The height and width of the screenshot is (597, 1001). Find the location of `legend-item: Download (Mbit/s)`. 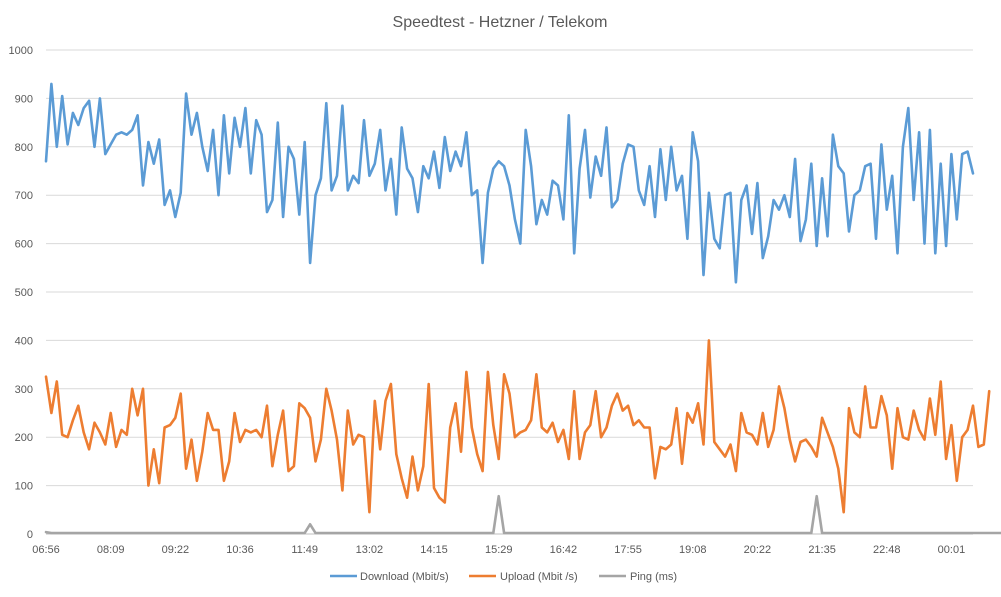

legend-item: Download (Mbit/s) is located at coordinates (389, 577).